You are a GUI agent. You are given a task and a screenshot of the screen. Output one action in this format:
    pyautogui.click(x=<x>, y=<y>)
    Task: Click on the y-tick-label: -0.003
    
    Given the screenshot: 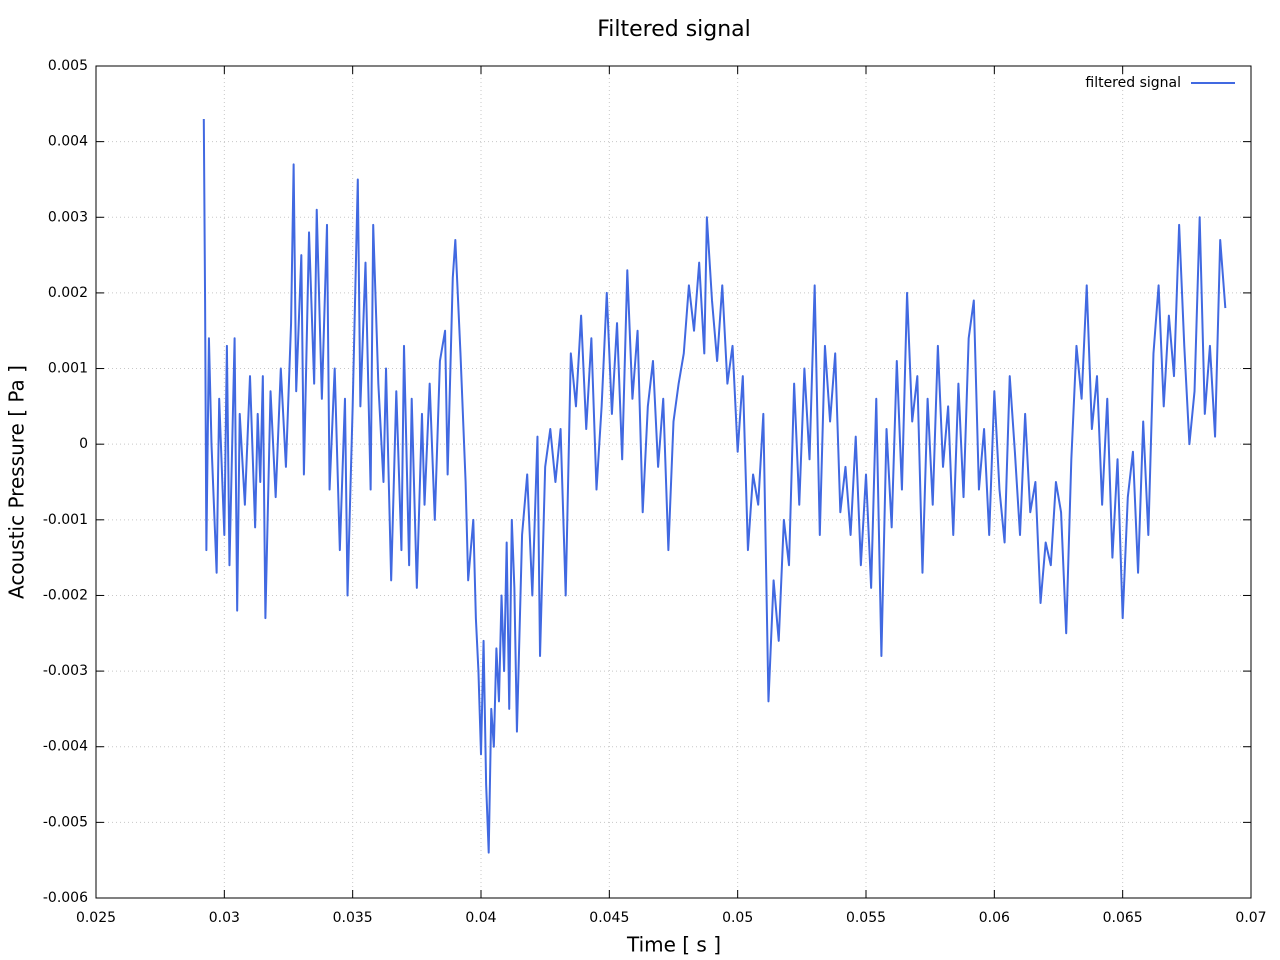 What is the action you would take?
    pyautogui.click(x=65, y=671)
    